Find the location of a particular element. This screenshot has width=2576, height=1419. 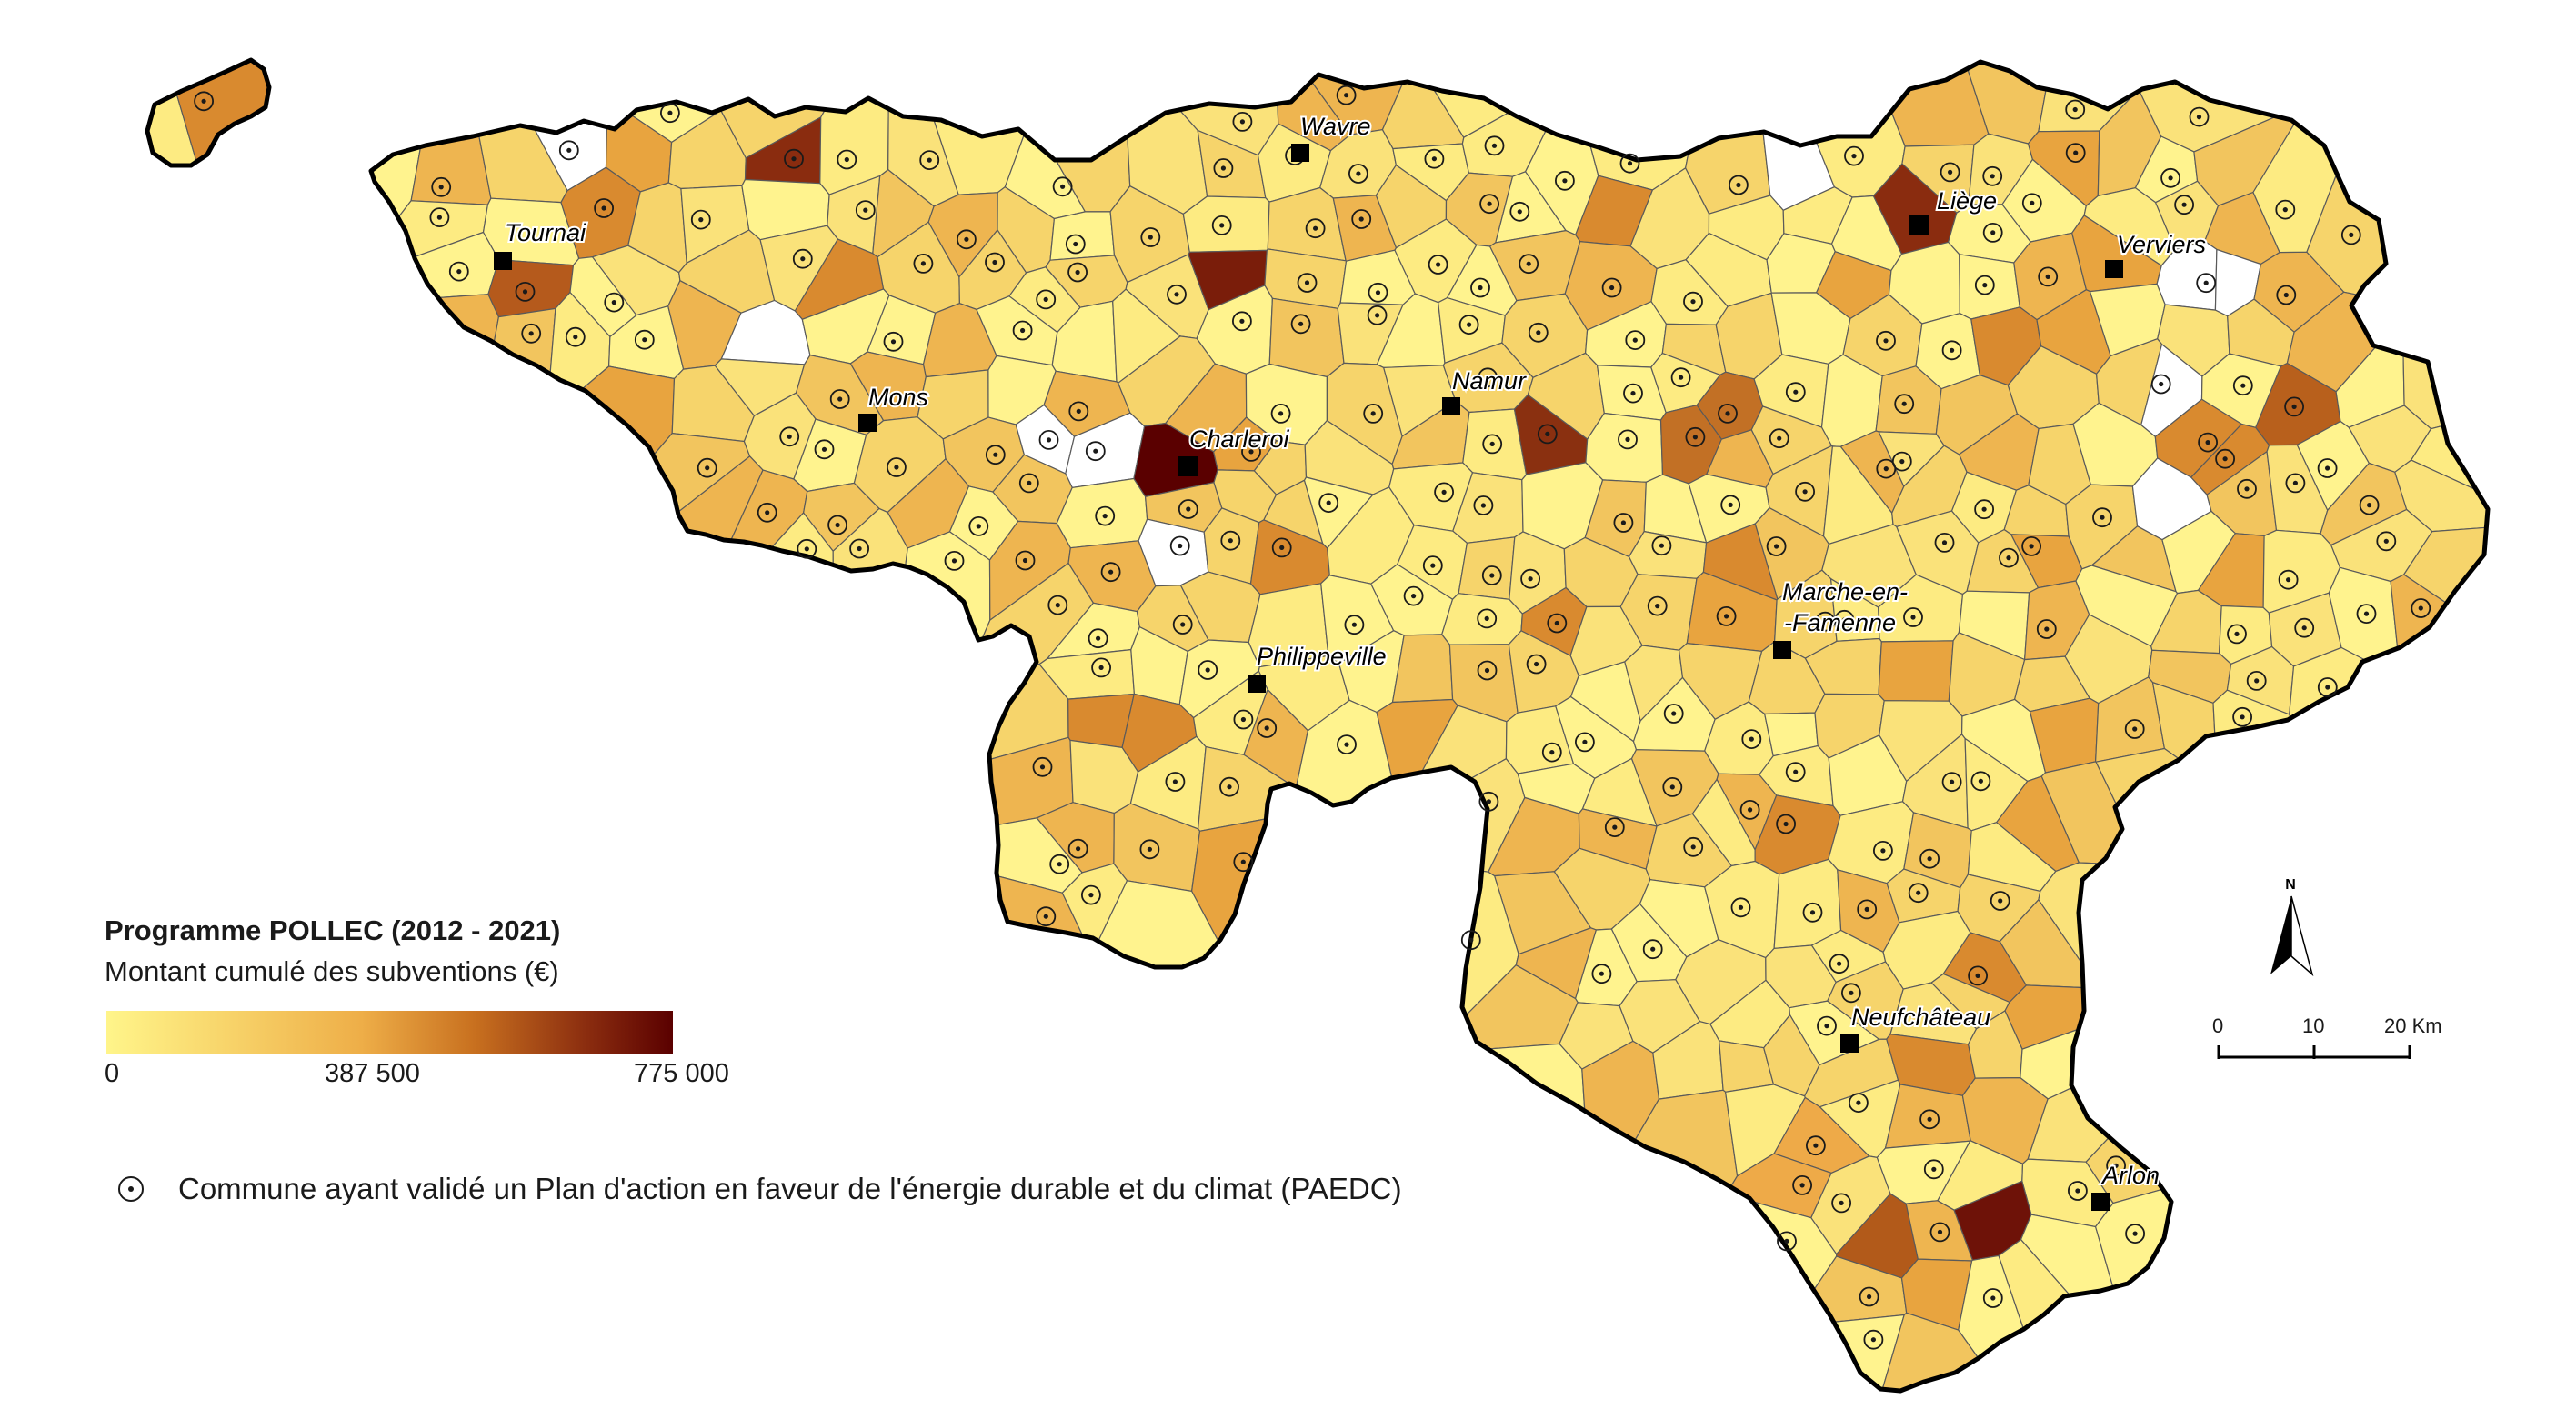

city-label-charleroi: Charleroi is located at coordinates (1239, 439).